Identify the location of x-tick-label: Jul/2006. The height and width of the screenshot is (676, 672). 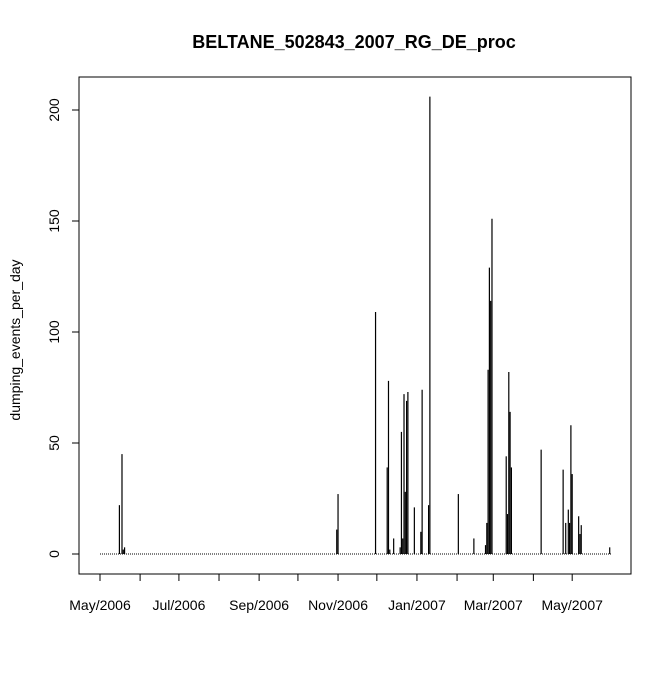
(178, 605).